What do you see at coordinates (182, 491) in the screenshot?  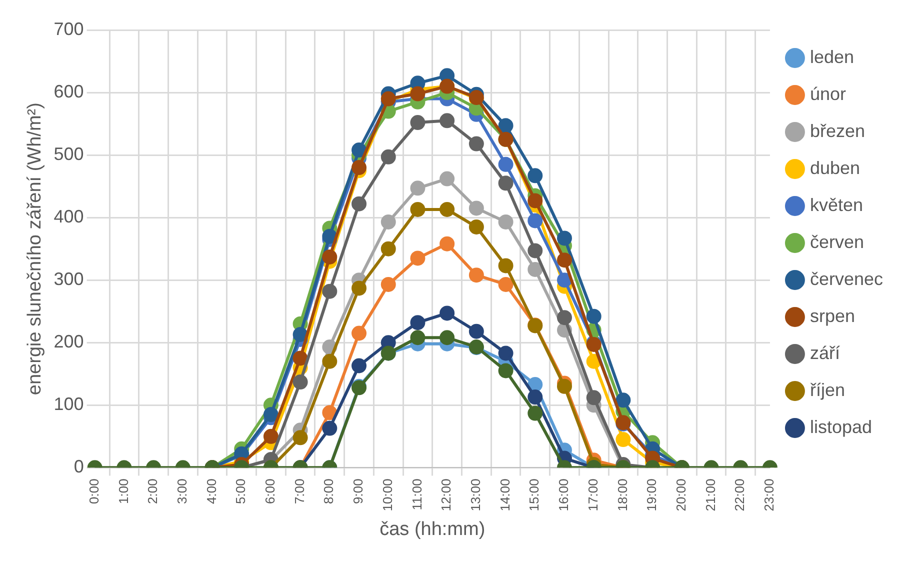 I see `x-tick-label: 3:00` at bounding box center [182, 491].